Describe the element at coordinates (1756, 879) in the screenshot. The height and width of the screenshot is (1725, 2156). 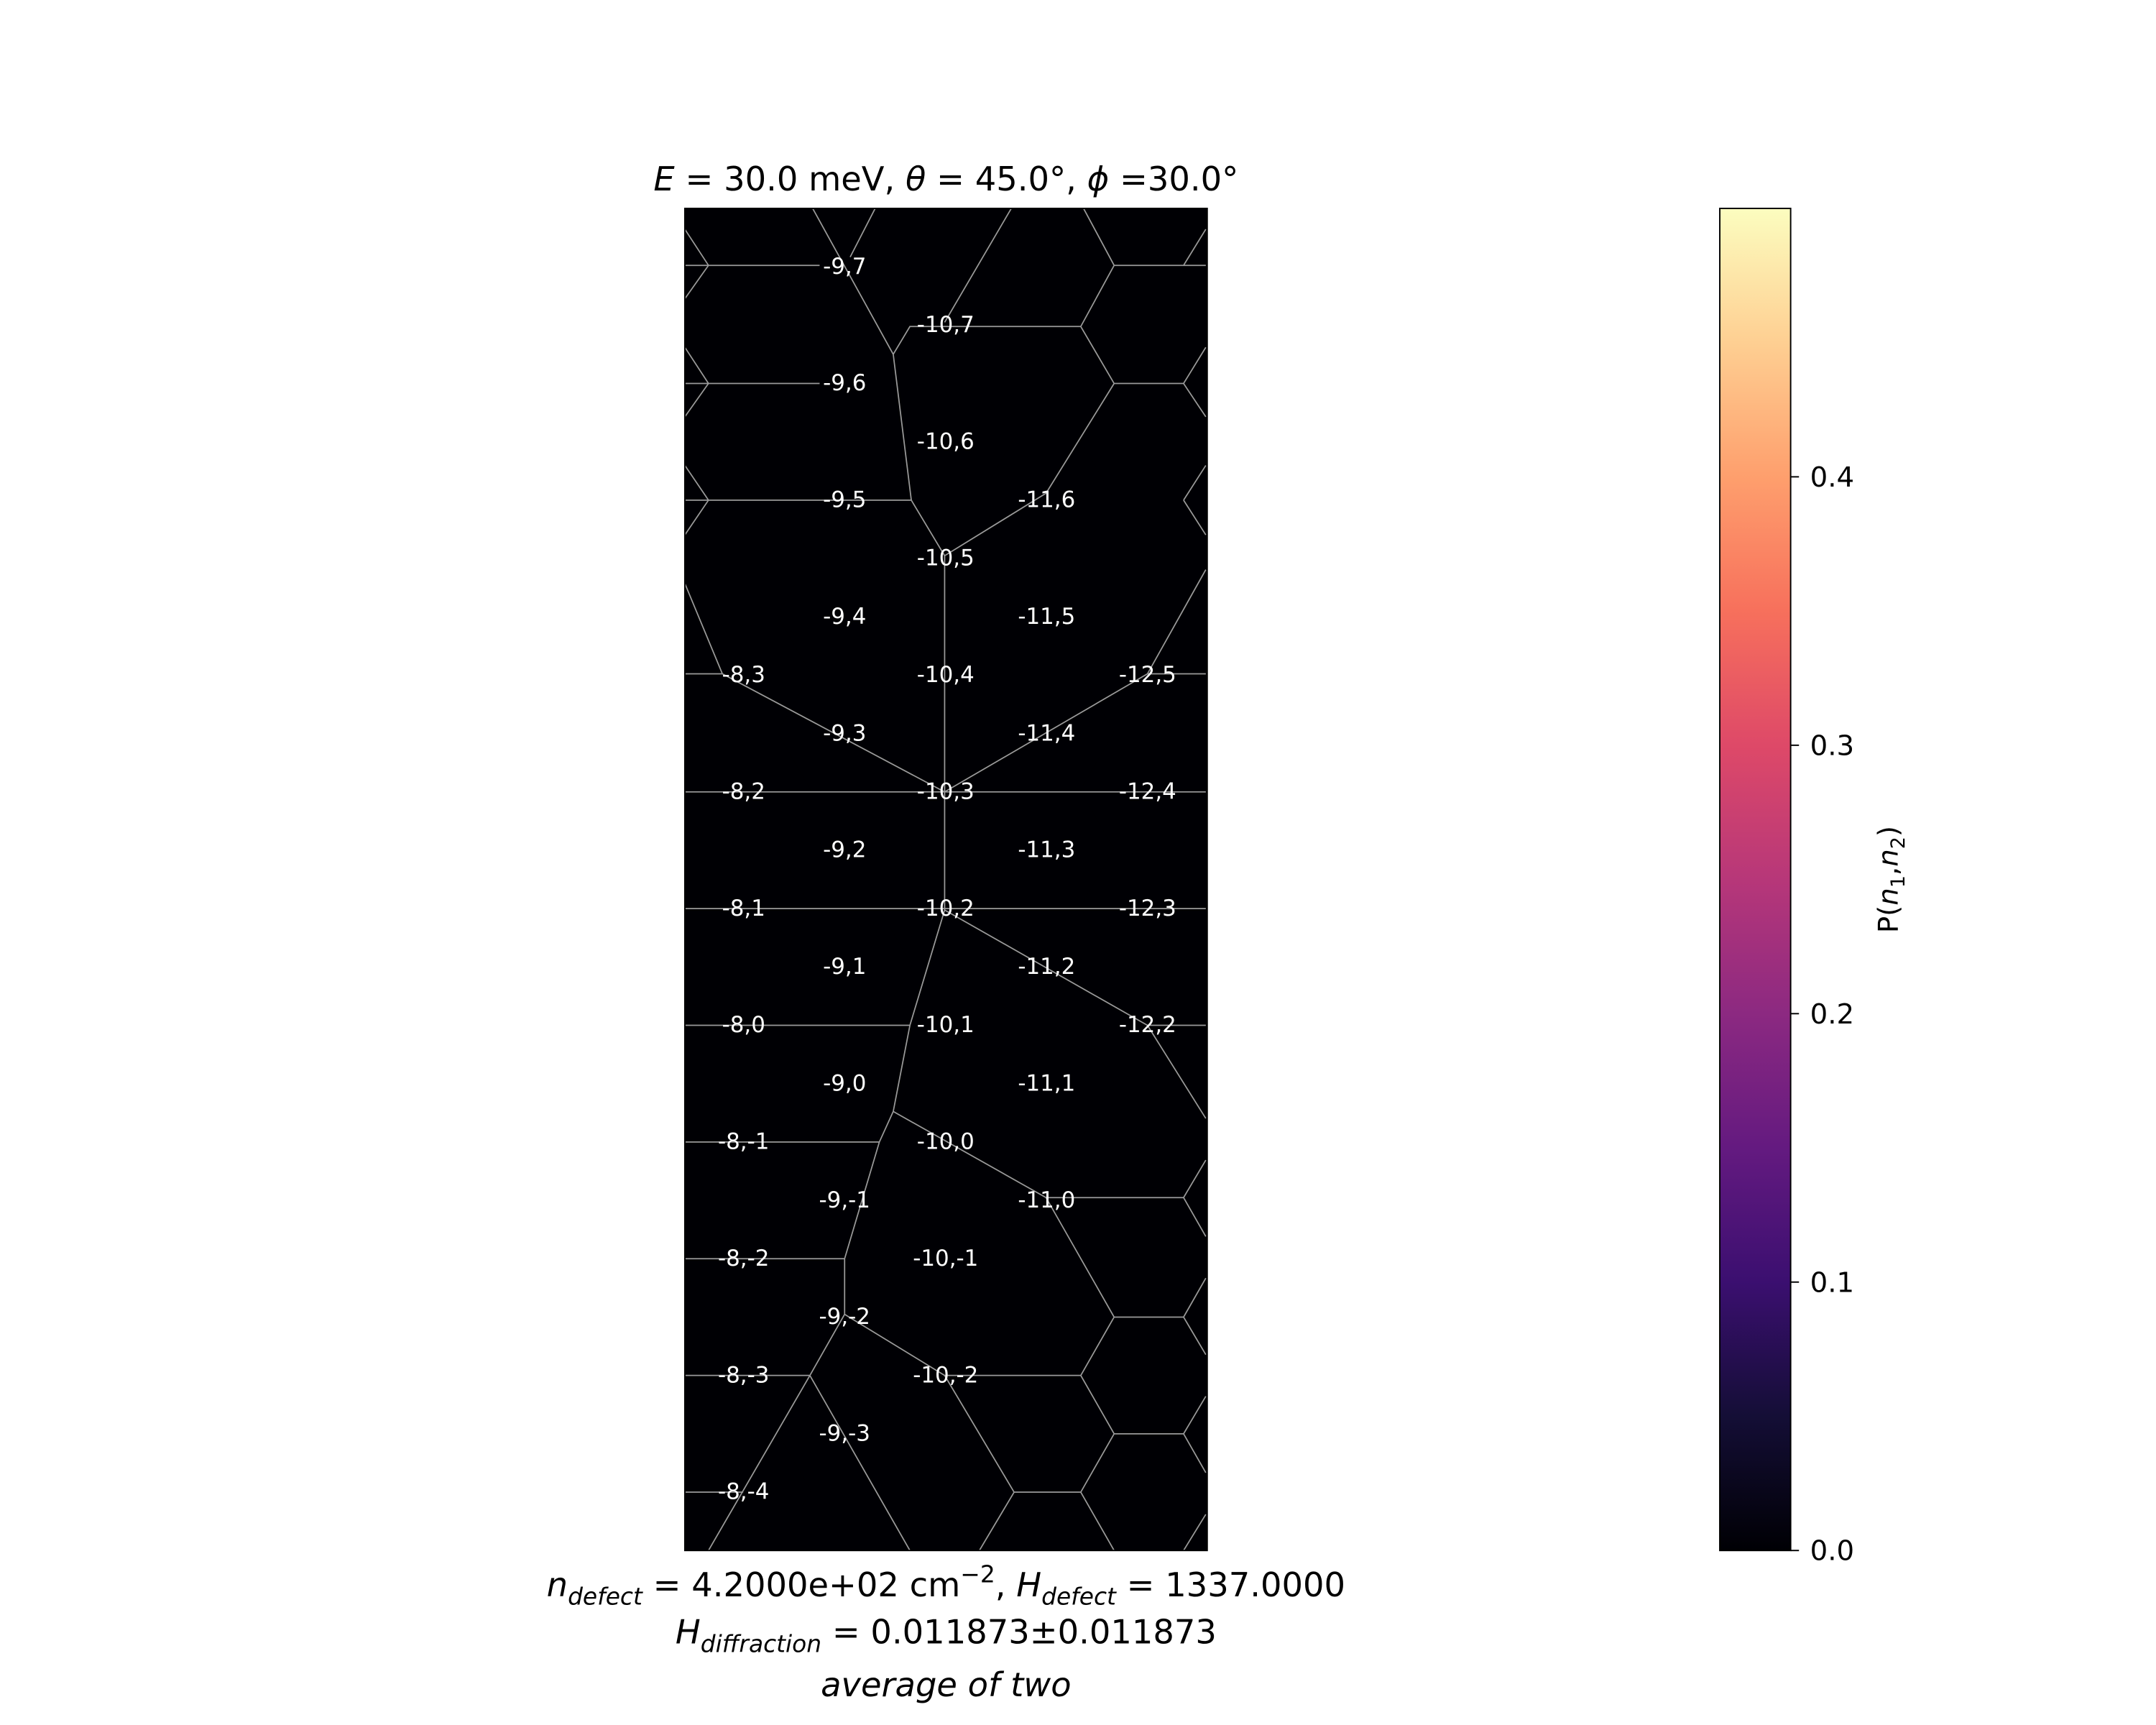
I see `colorbar` at that location.